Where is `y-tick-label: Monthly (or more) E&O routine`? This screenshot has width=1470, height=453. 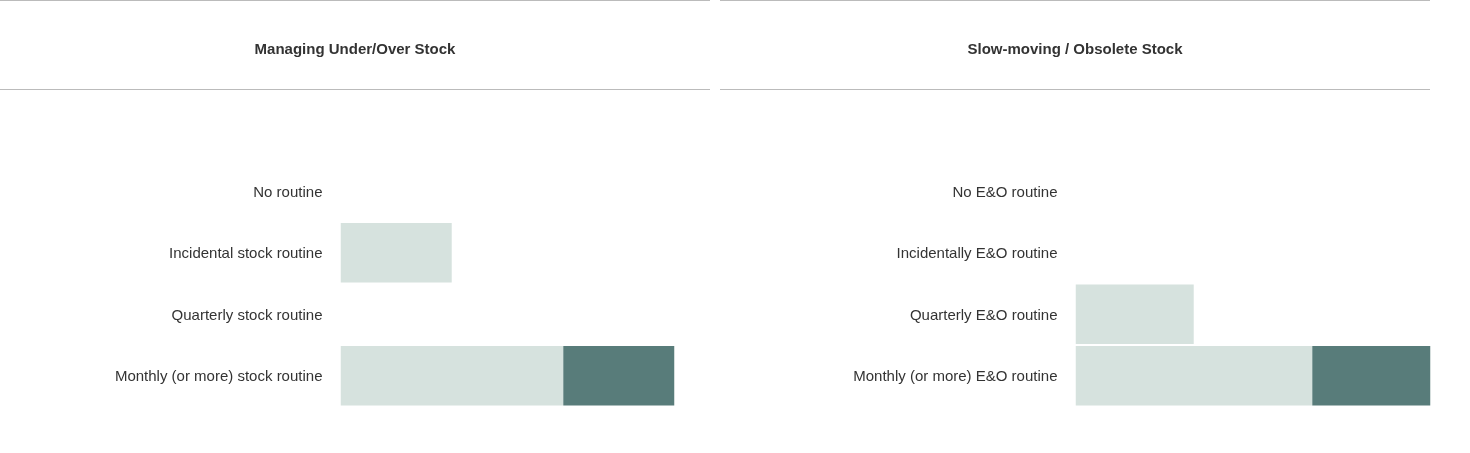 y-tick-label: Monthly (or more) E&O routine is located at coordinates (955, 376).